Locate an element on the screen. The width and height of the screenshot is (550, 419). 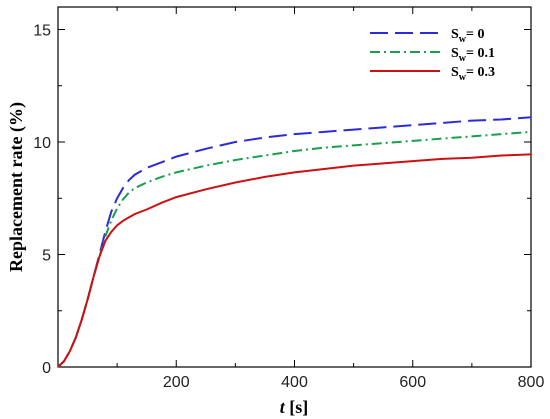
y-tick-label: 0 is located at coordinates (46, 368).